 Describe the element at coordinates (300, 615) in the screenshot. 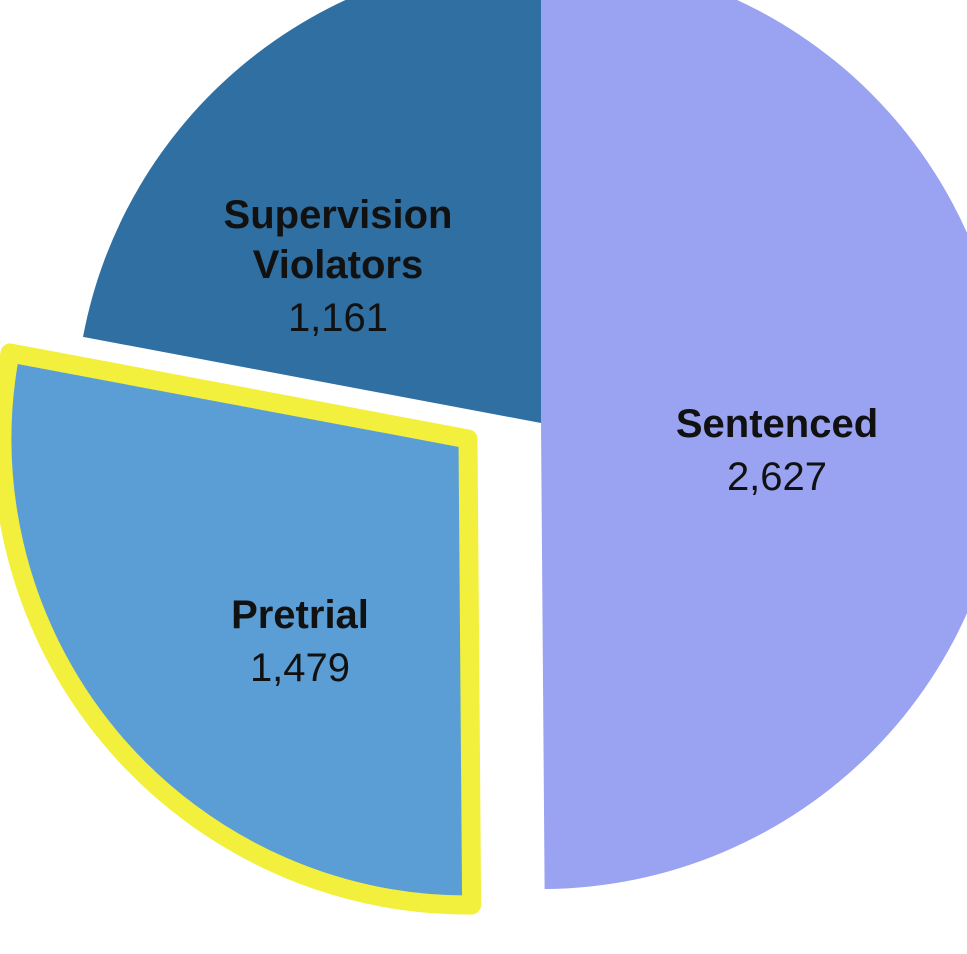

I see `slice-label-pretrial-name: Pretrial` at that location.